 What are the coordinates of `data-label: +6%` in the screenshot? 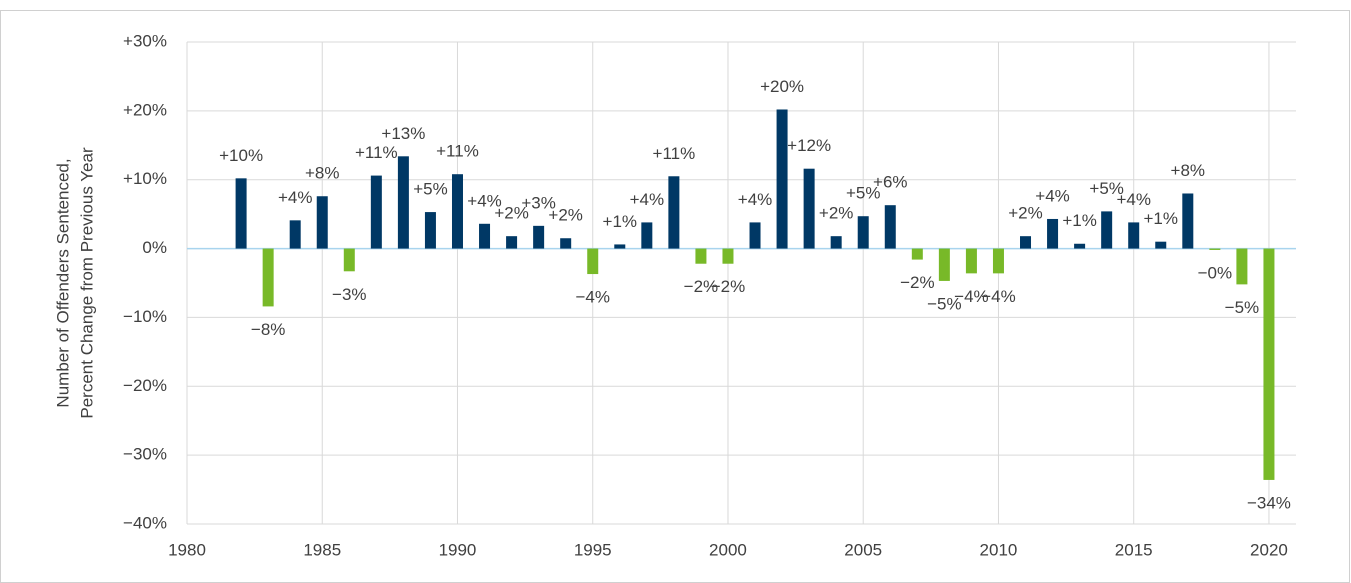 It's located at (890, 182).